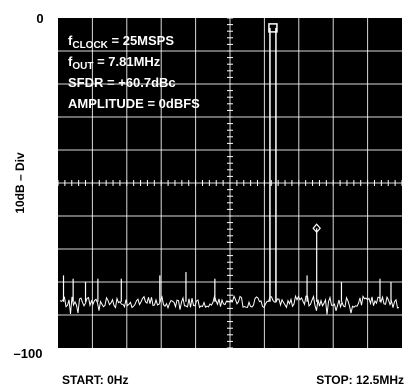  Describe the element at coordinates (316, 228) in the screenshot. I see `spur-marker` at that location.